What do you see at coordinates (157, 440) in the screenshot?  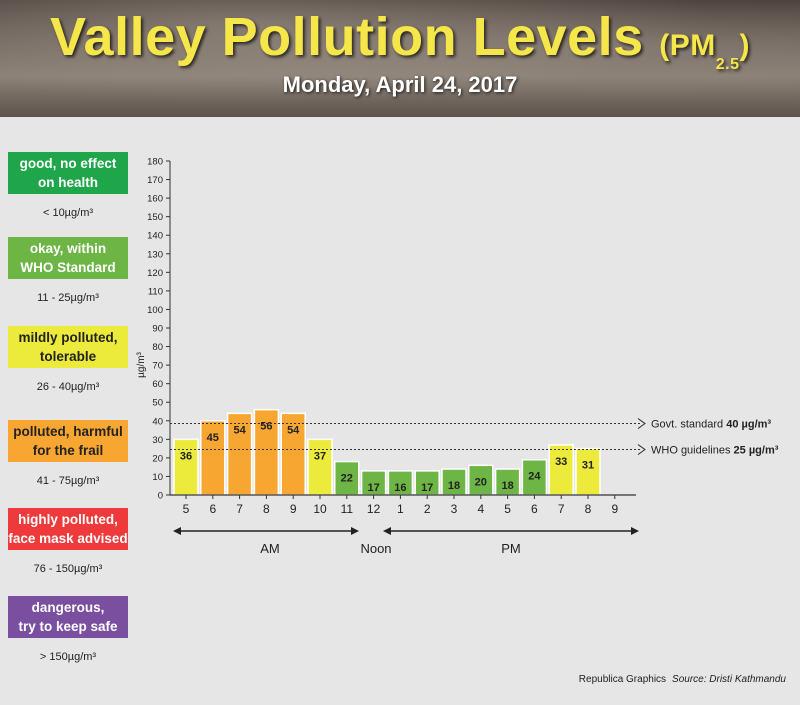 I see `y-tick-label: 30` at bounding box center [157, 440].